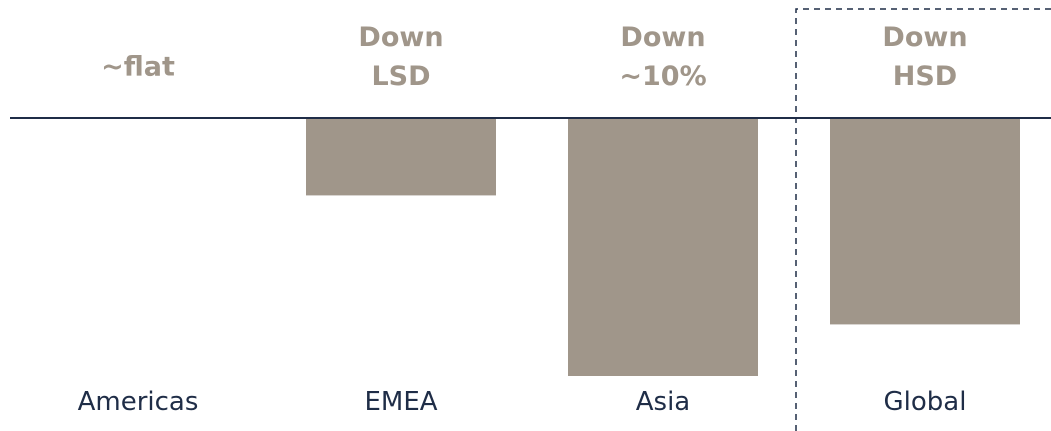 The image size is (1051, 431). What do you see at coordinates (662, 57) in the screenshot?
I see `data-label-asia: Down ~10%` at bounding box center [662, 57].